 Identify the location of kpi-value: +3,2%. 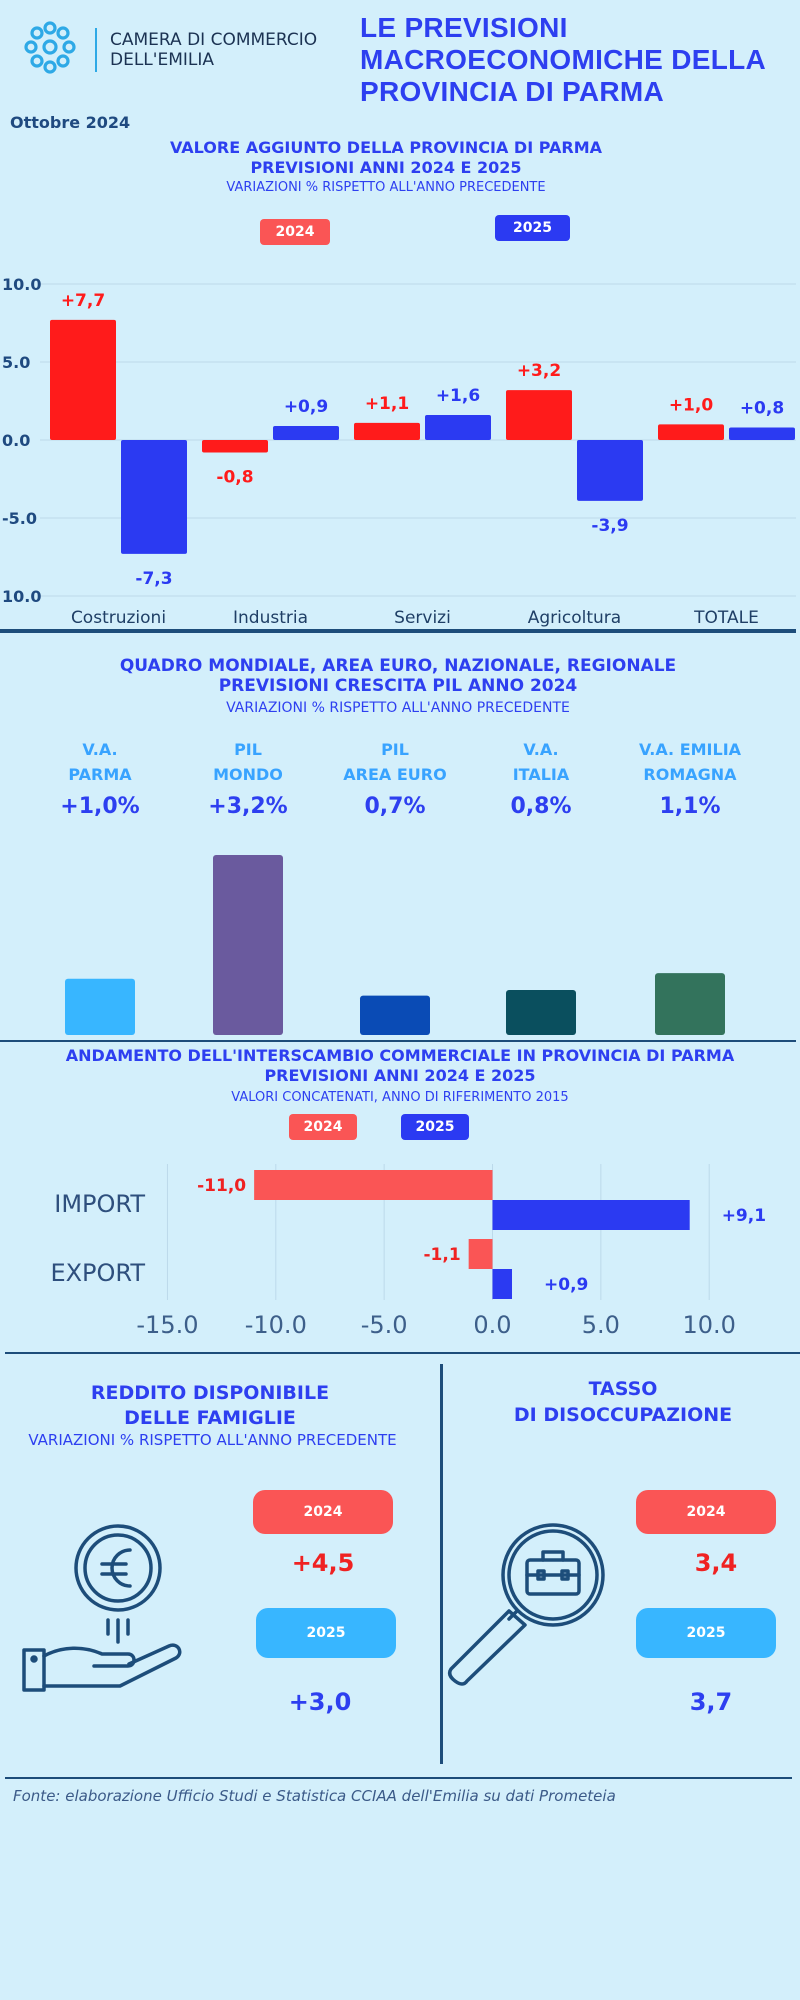
(248, 806).